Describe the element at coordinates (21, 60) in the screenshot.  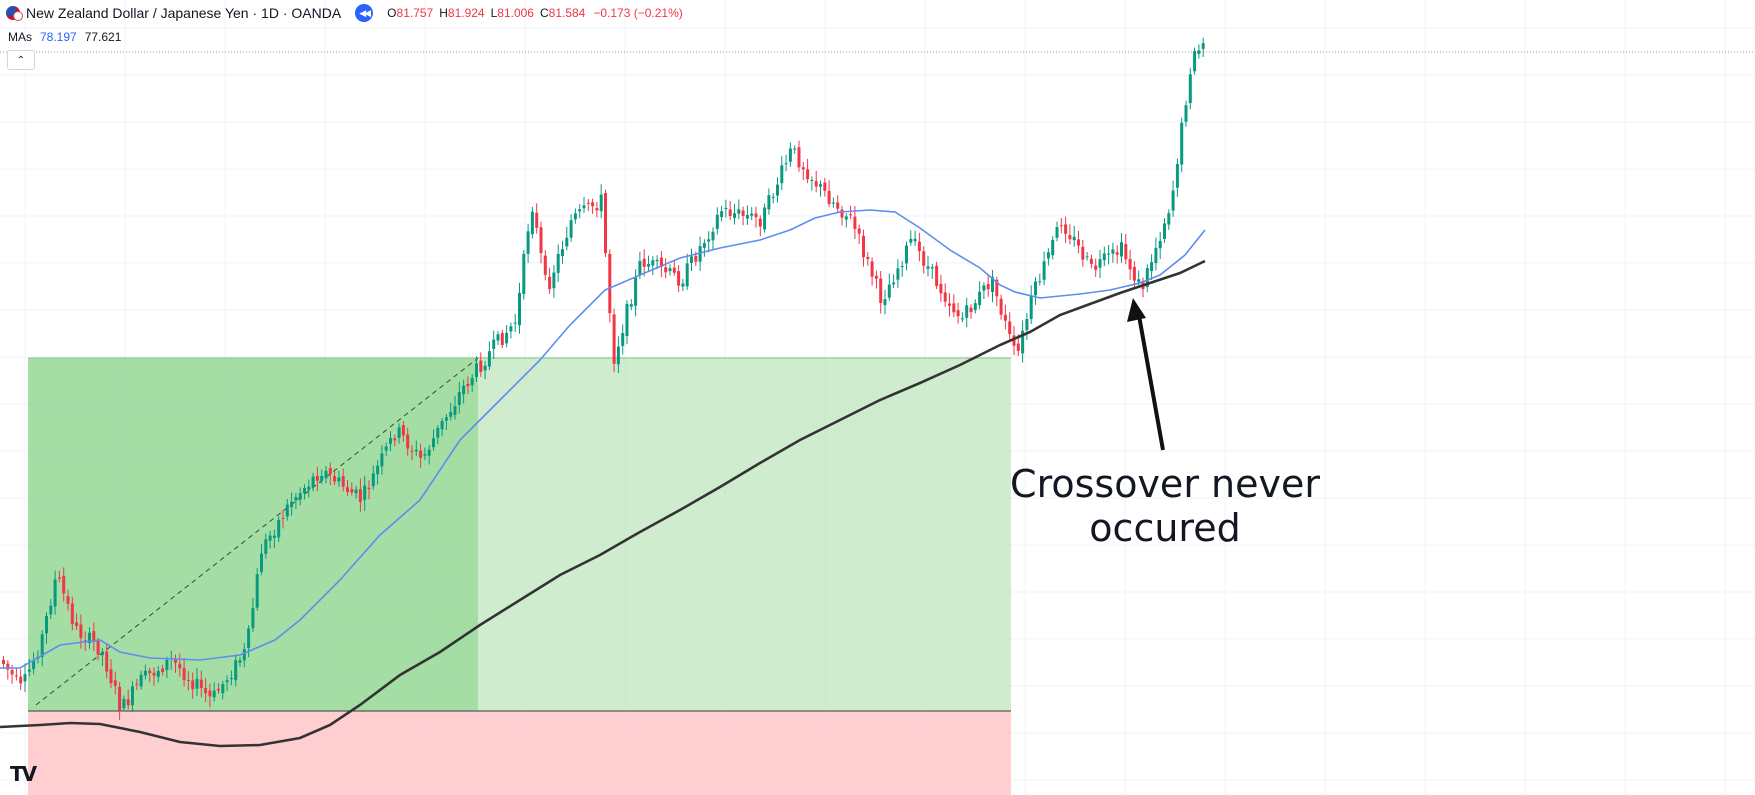
I see `collapse-legend-button: ⌃` at that location.